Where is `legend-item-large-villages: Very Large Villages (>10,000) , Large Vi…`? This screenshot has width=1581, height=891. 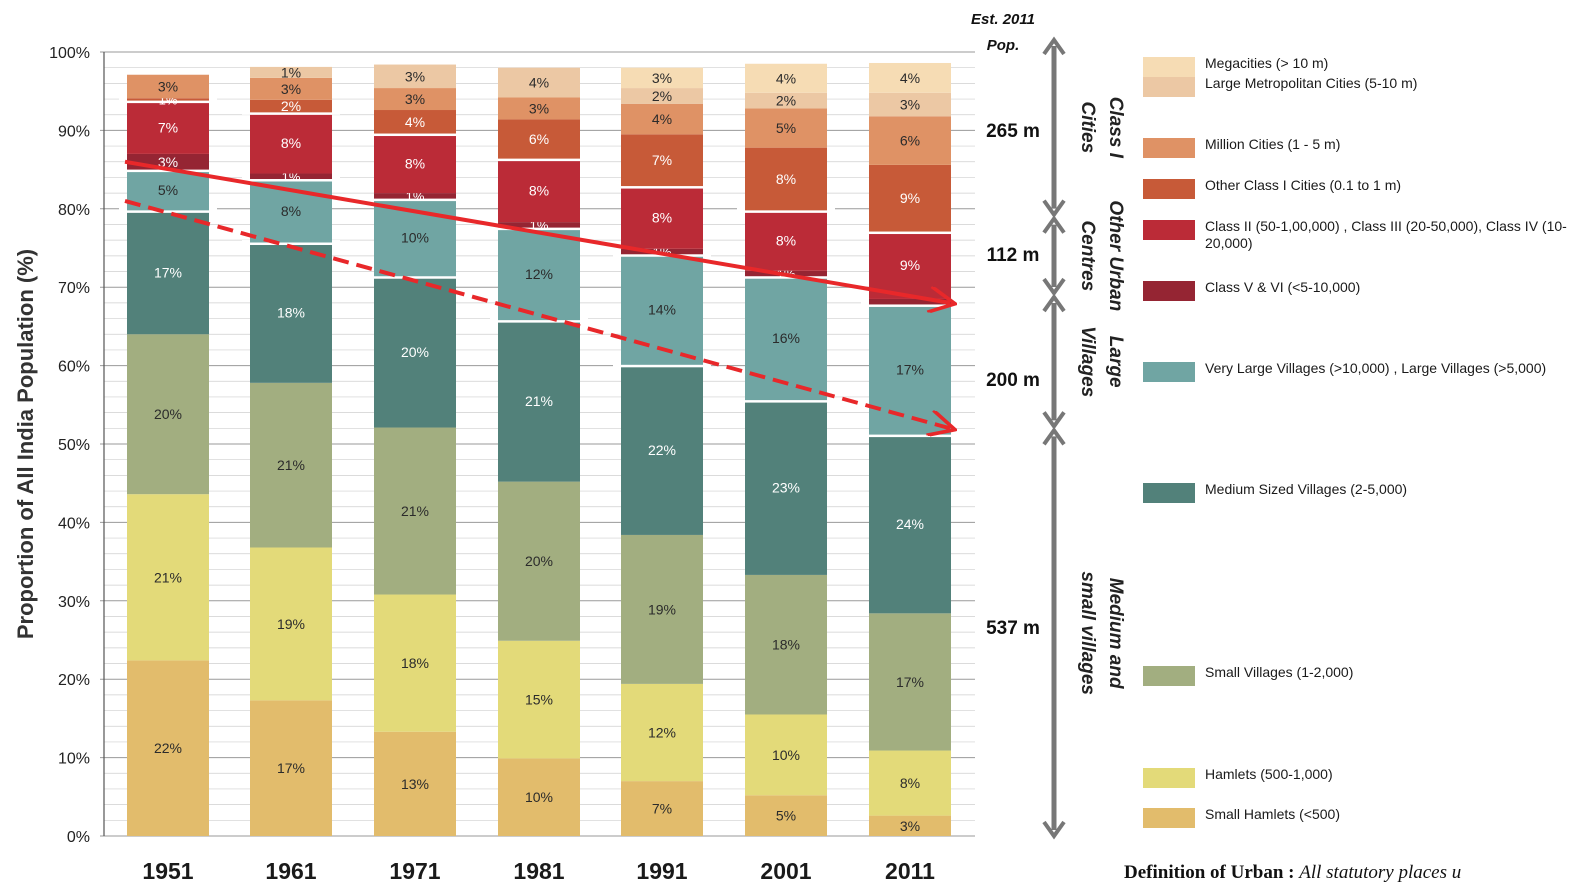
legend-item-large-villages: Very Large Villages (>10,000) , Large Vi… is located at coordinates (1360, 371).